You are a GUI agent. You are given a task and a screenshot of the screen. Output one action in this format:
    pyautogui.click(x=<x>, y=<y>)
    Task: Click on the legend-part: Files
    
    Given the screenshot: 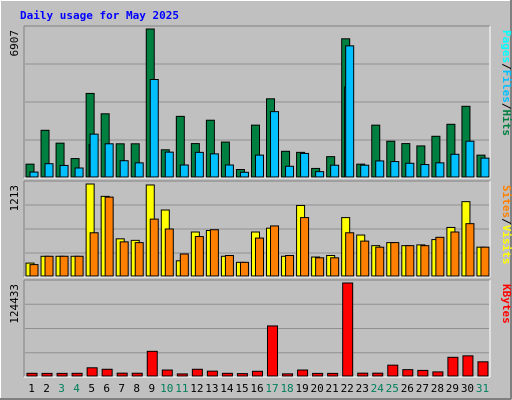 What is the action you would take?
    pyautogui.click(x=506, y=86)
    